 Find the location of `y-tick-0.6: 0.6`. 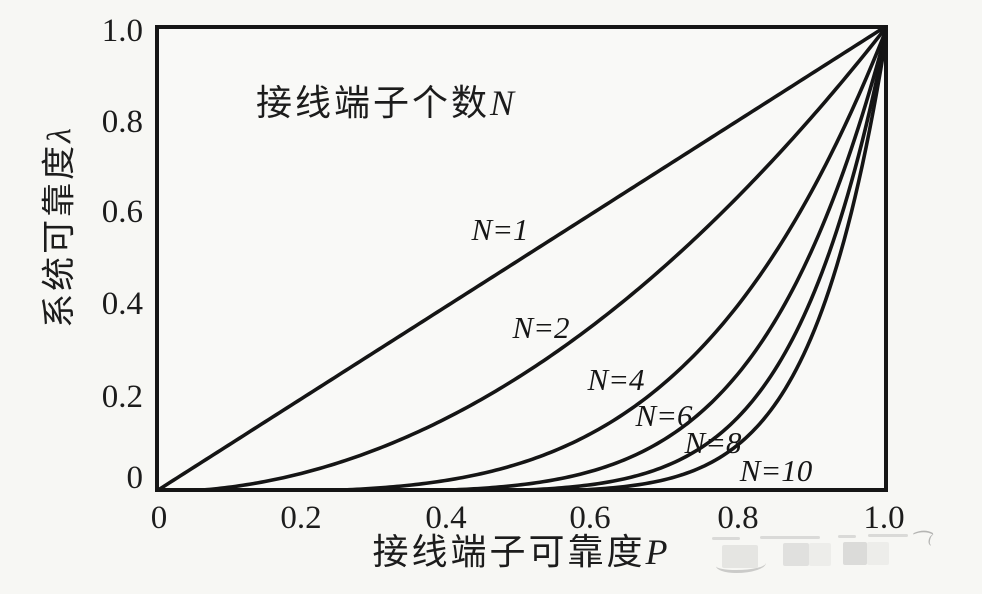

y-tick-0.6: 0.6 is located at coordinates (122, 212).